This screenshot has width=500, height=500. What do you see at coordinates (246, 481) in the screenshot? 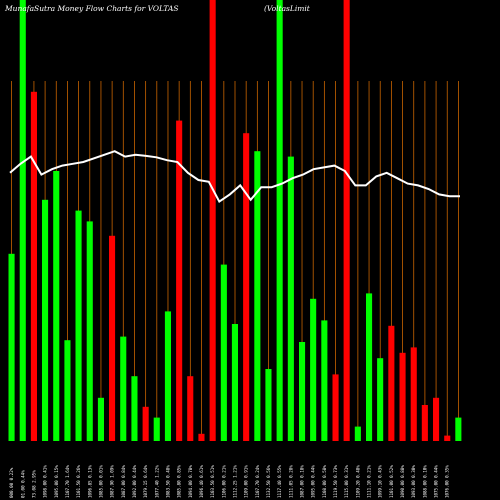
I see `x-tick-label-22: 1109.00 0.91%` at bounding box center [246, 481].